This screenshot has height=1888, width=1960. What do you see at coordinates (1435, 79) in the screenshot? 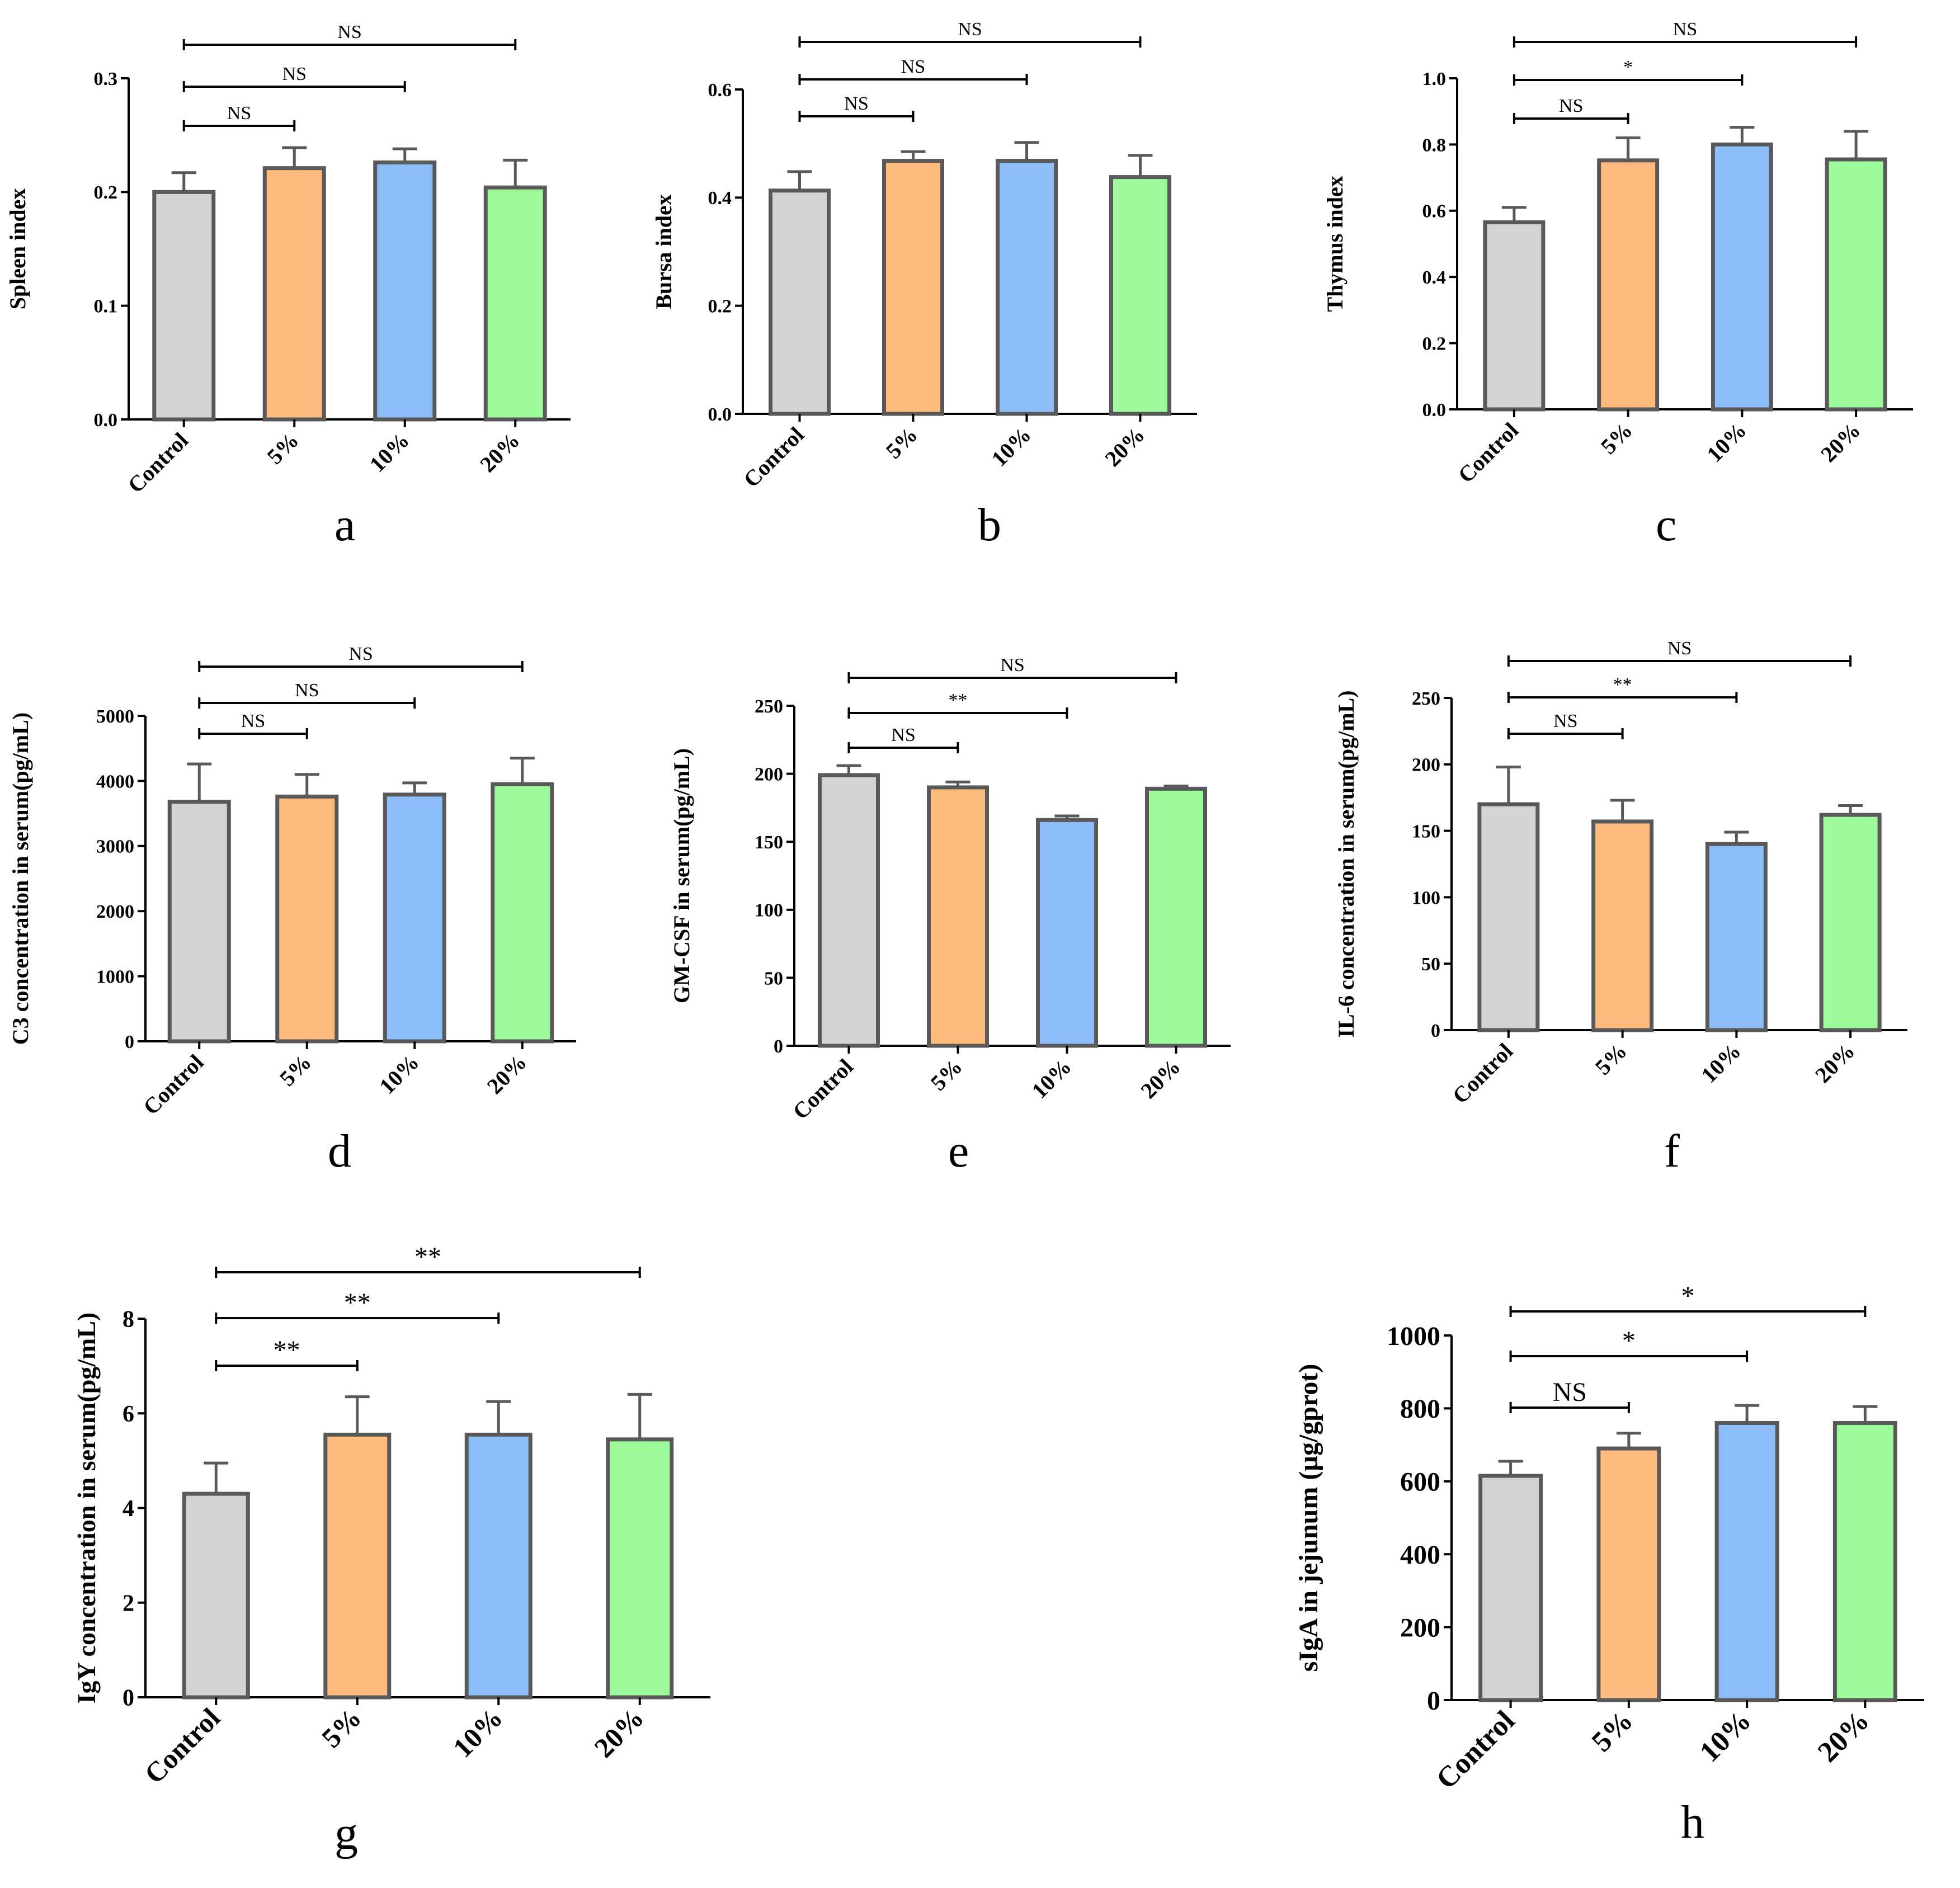
I see `y-tick-label: 1.0` at bounding box center [1435, 79].